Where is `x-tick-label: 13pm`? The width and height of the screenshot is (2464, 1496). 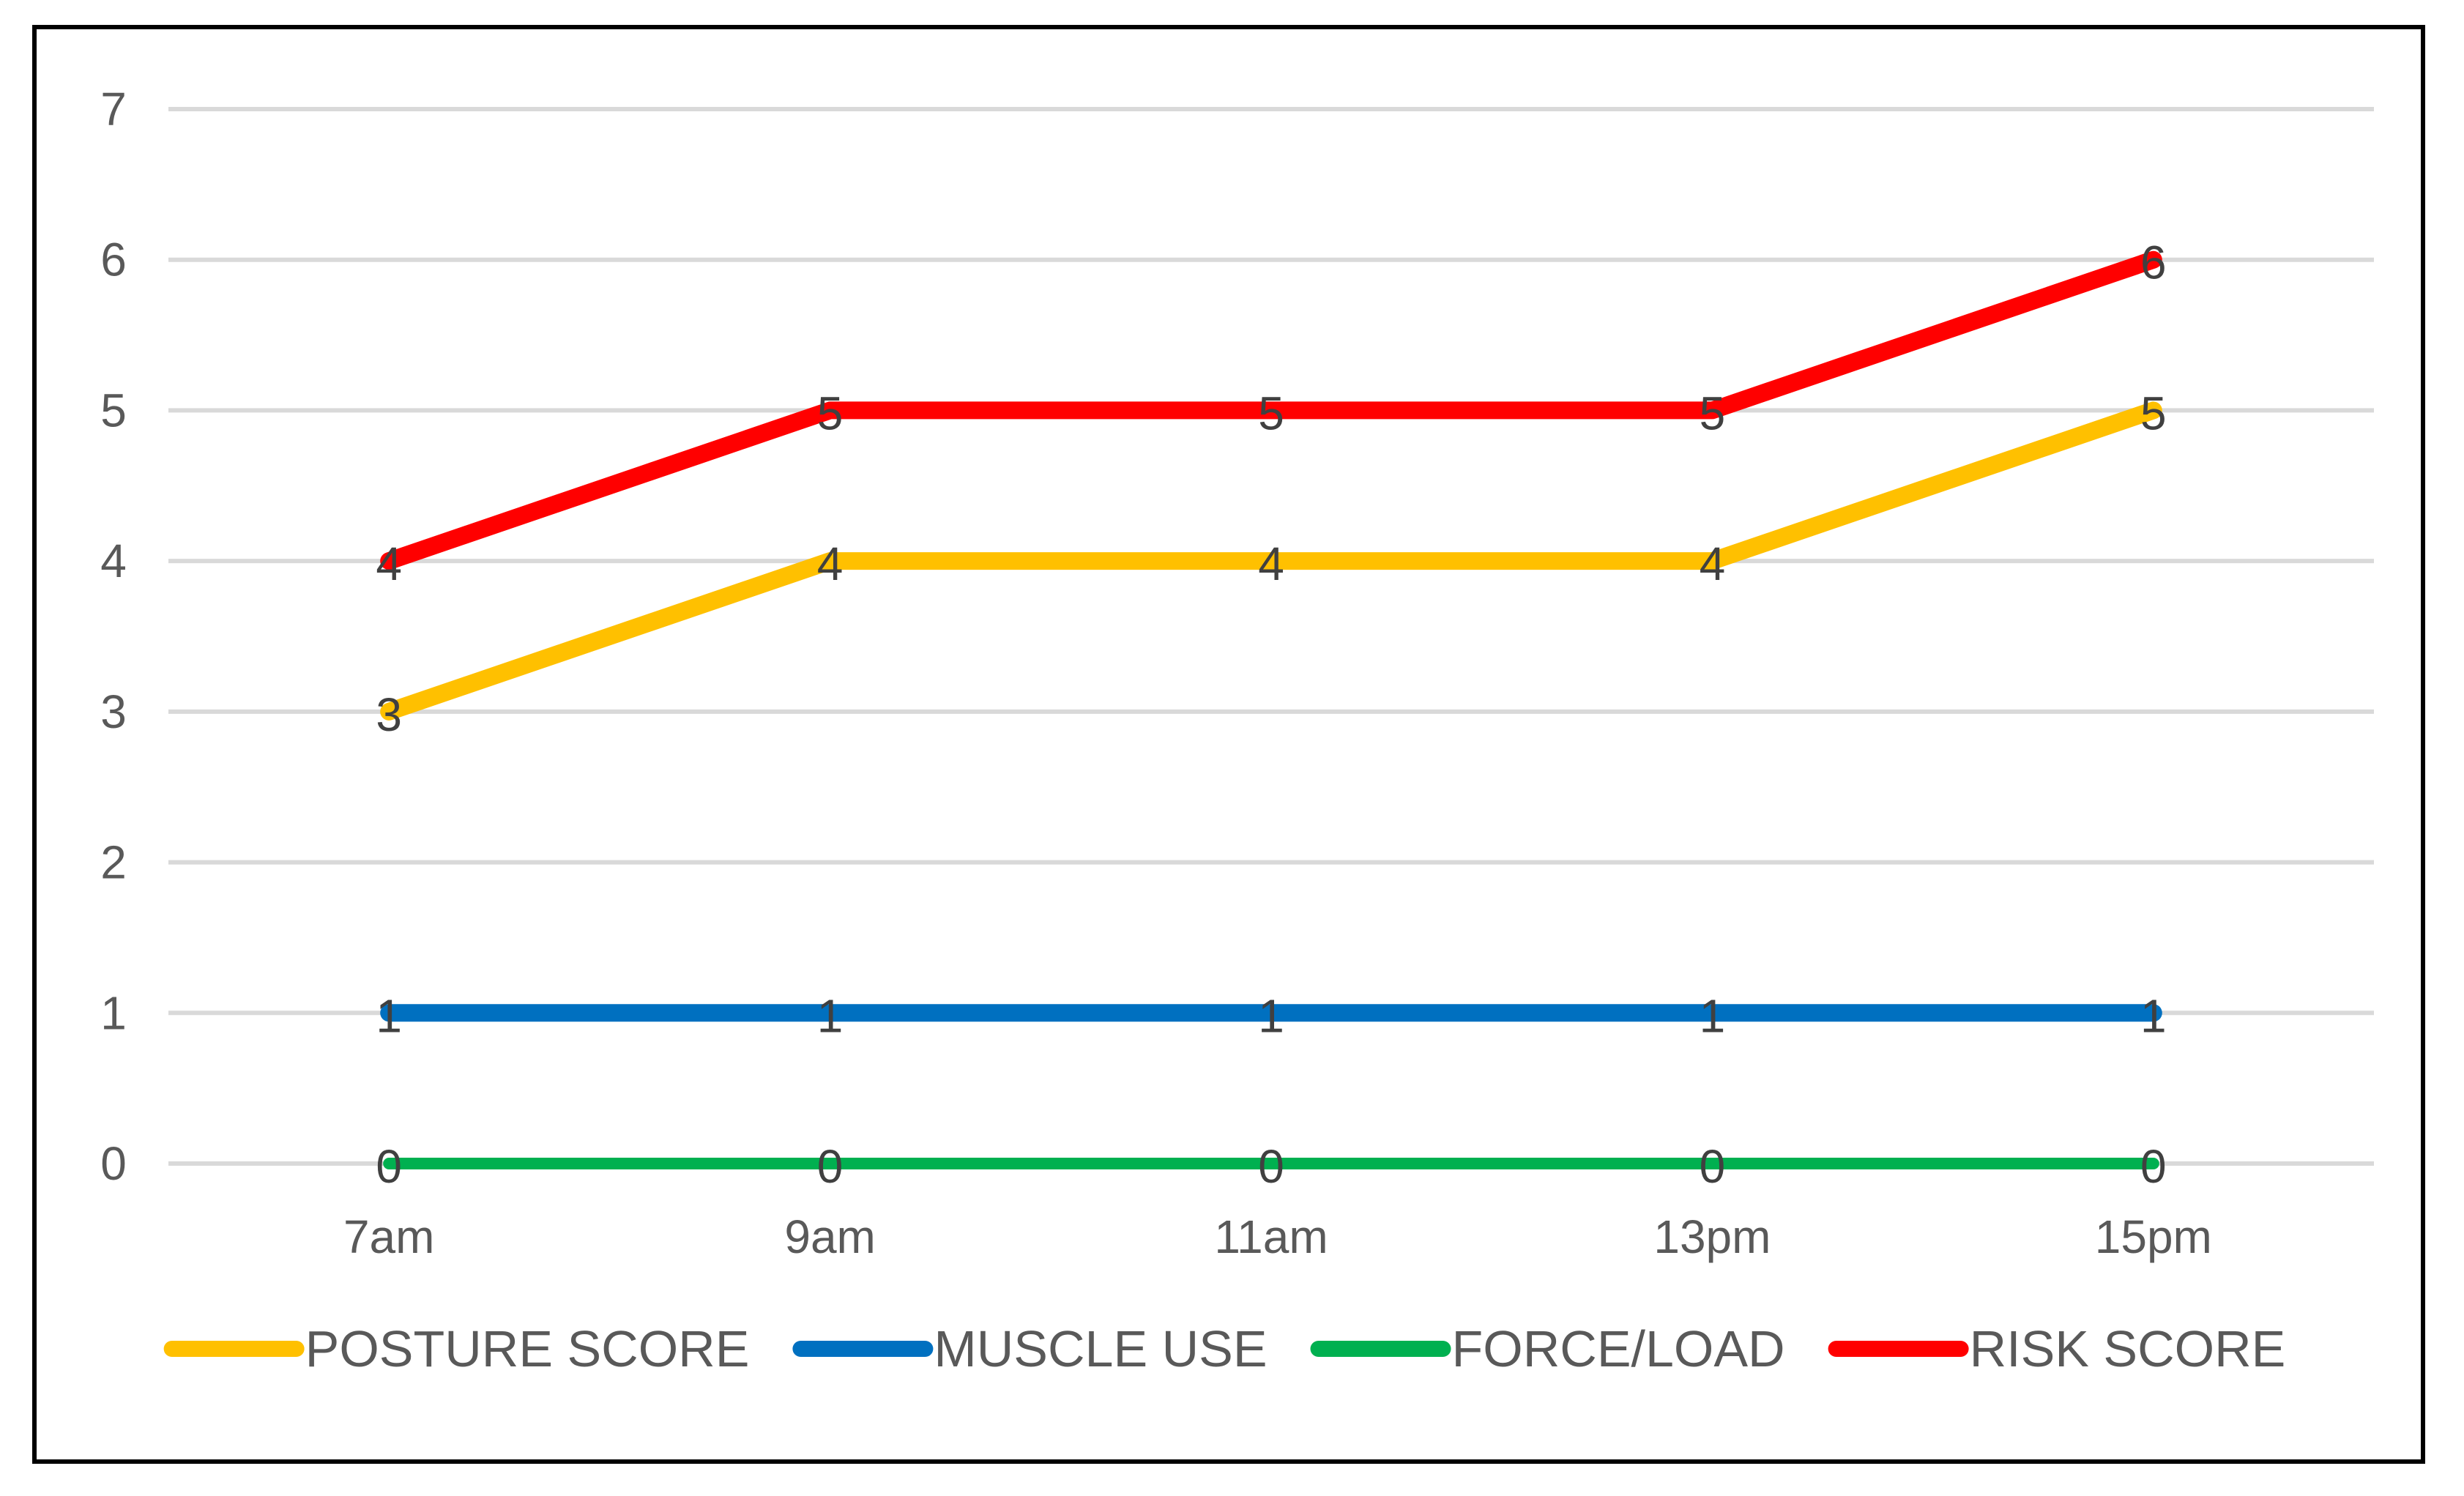
x-tick-label: 13pm is located at coordinates (1712, 1237).